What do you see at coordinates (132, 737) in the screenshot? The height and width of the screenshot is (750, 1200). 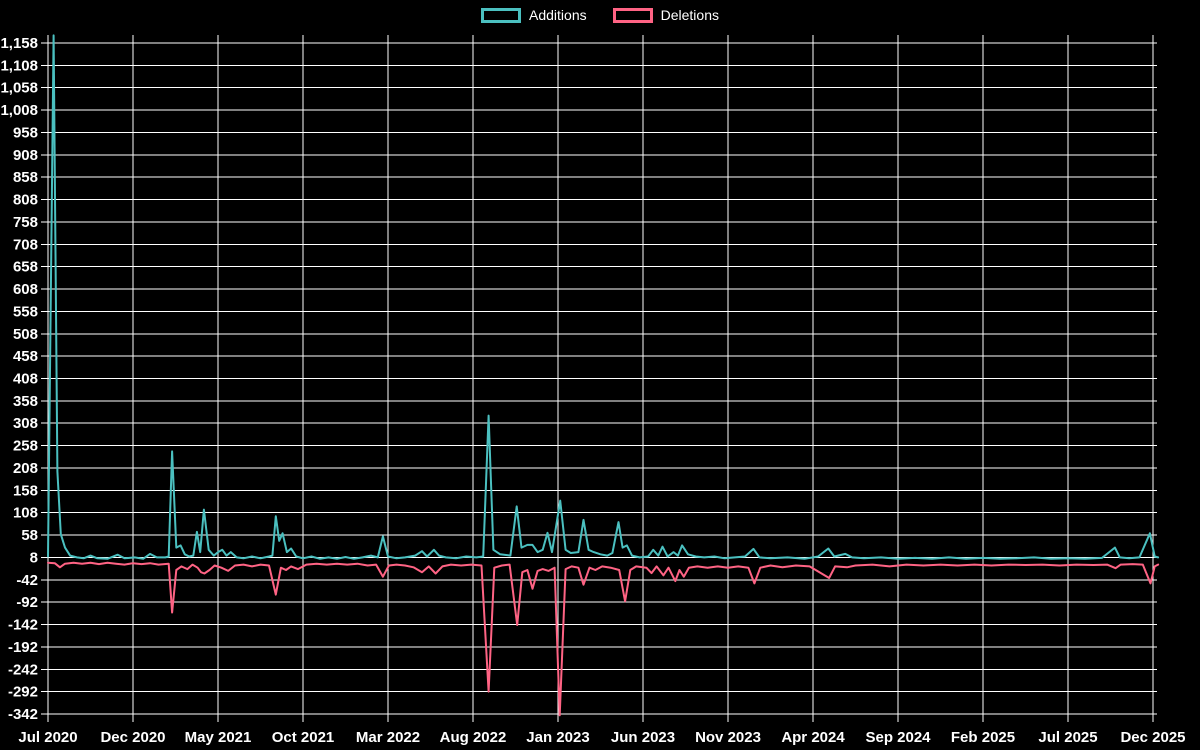 I see `x-tick-label: Dec 2020` at bounding box center [132, 737].